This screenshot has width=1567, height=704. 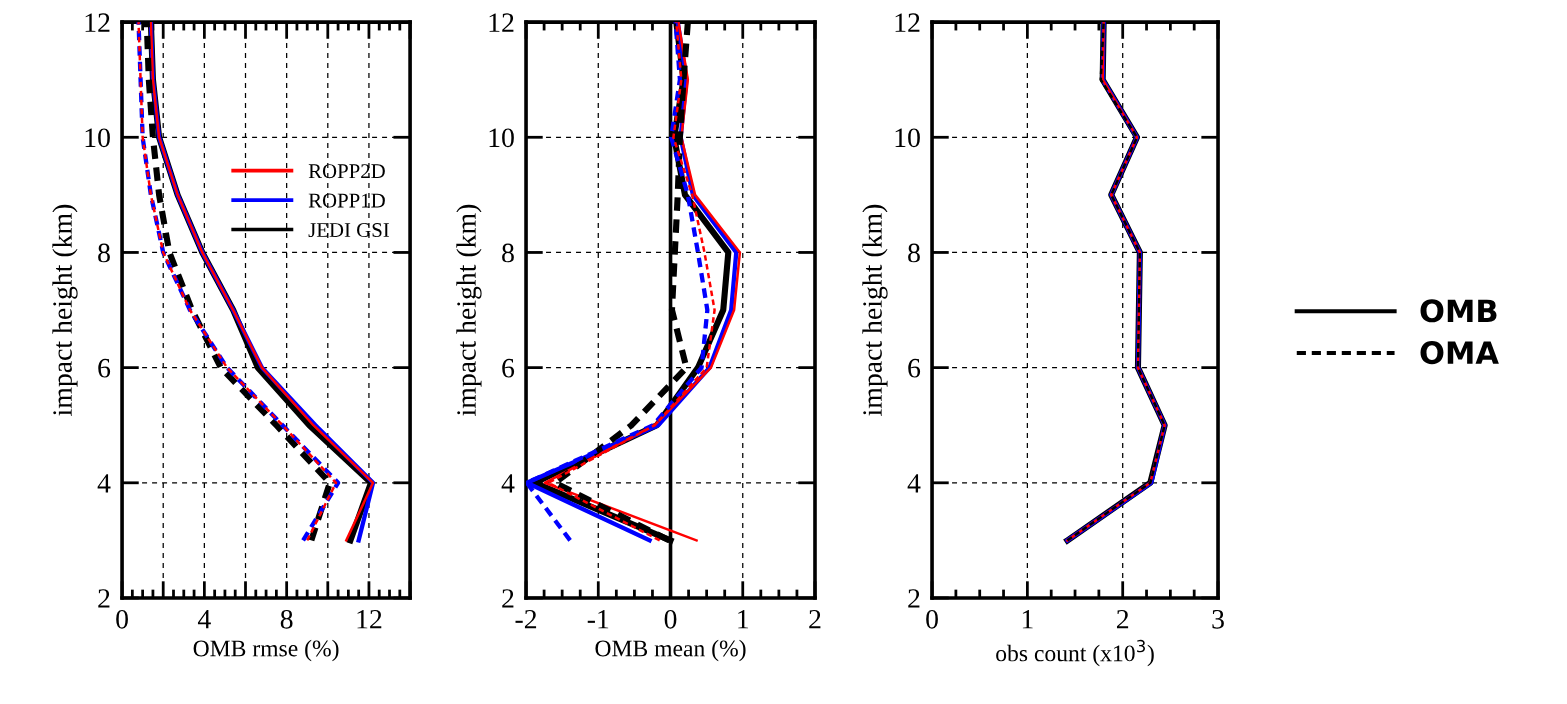 What do you see at coordinates (266, 650) in the screenshot?
I see `x-axis-title: OMB rmse (%)` at bounding box center [266, 650].